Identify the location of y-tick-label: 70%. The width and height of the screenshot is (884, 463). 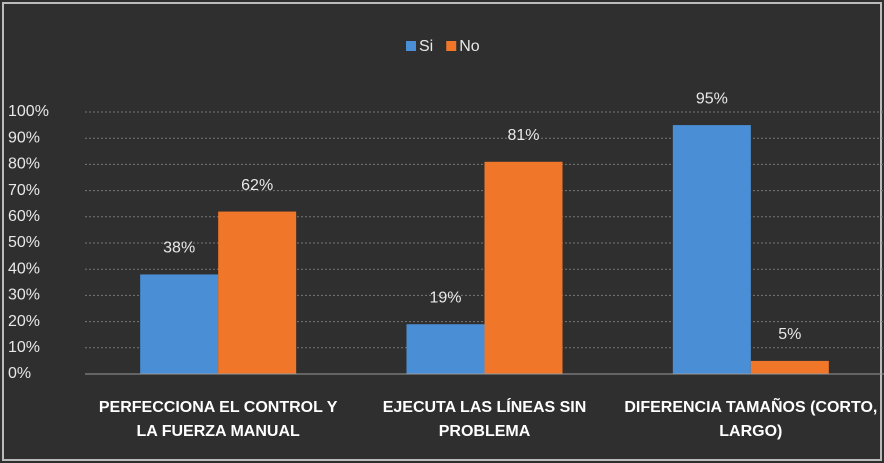
(24, 190).